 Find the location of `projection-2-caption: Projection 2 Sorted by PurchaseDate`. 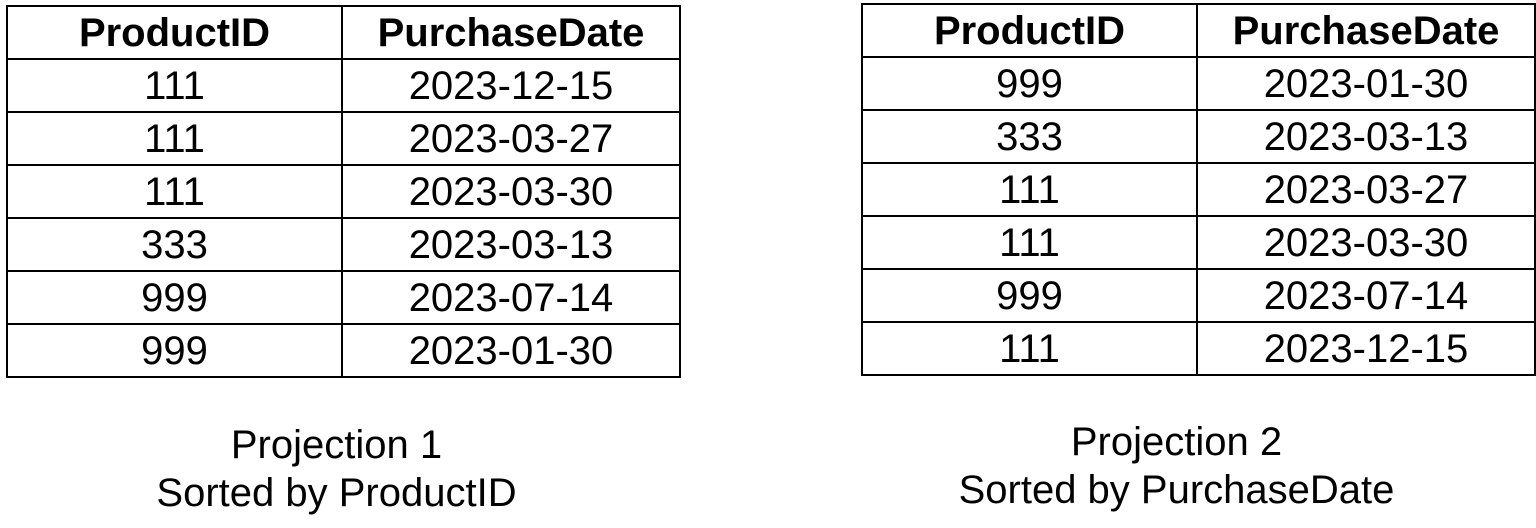

projection-2-caption: Projection 2 Sorted by PurchaseDate is located at coordinates (1176, 466).